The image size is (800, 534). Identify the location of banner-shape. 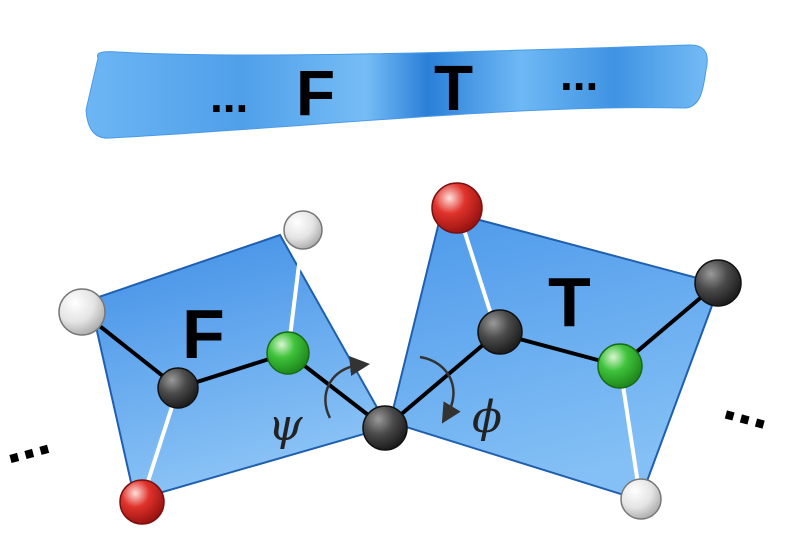
(396, 91).